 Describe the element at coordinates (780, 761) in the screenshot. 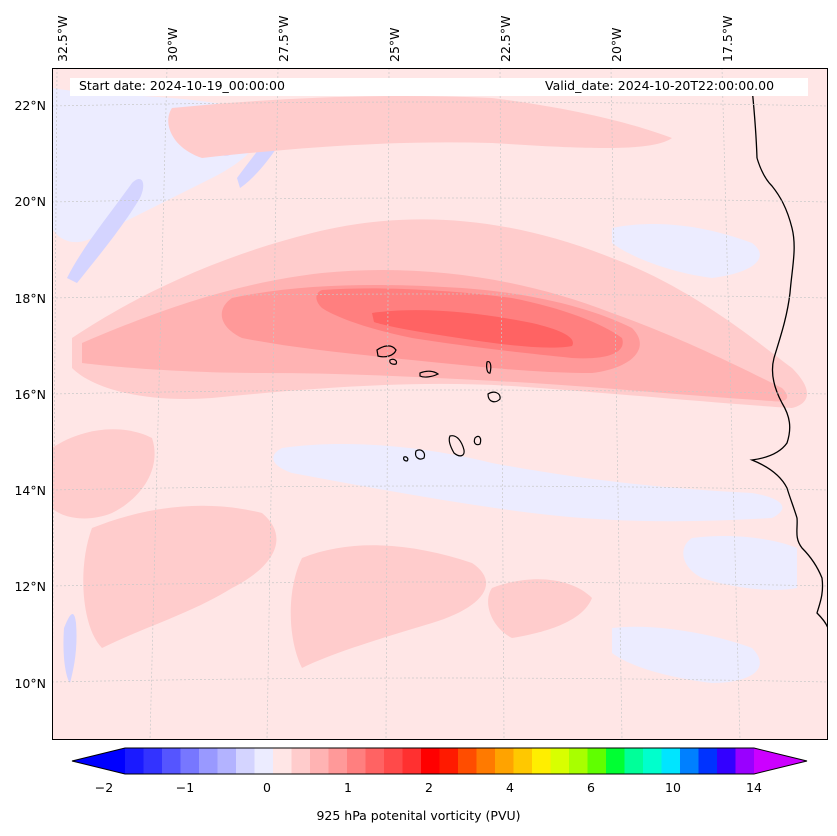

I see `colorbar-over-arrow` at that location.